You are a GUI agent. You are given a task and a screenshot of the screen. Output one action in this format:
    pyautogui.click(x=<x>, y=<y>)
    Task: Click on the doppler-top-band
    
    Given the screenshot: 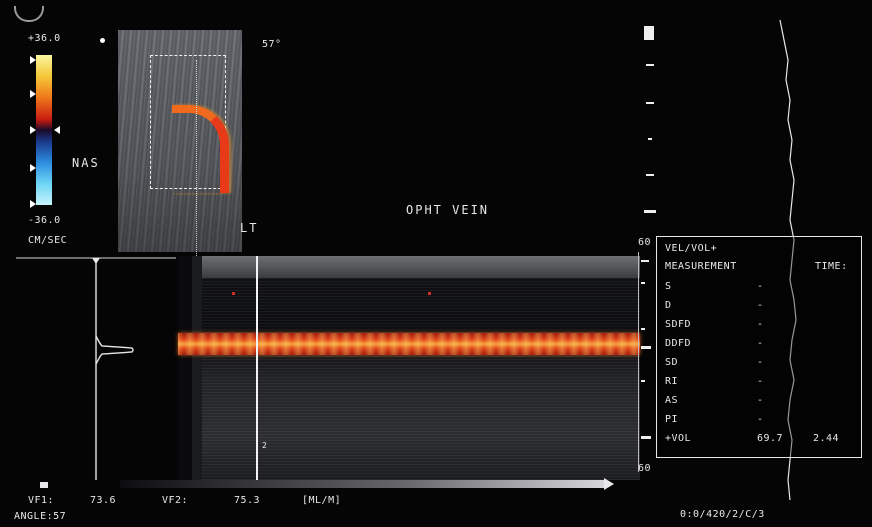 What is the action you would take?
    pyautogui.click(x=409, y=267)
    